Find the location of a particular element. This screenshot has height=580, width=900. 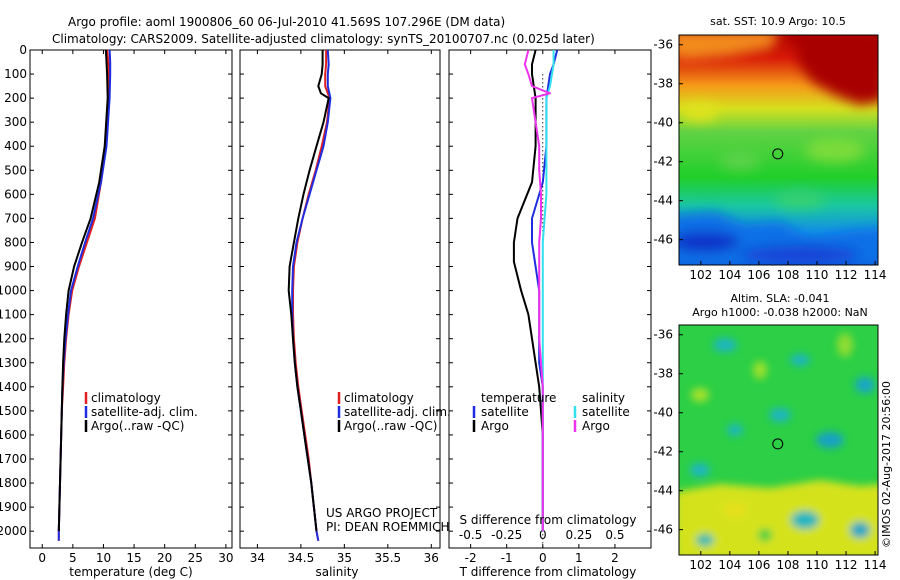

legend-group-title-salinity: salinity is located at coordinates (603, 398).